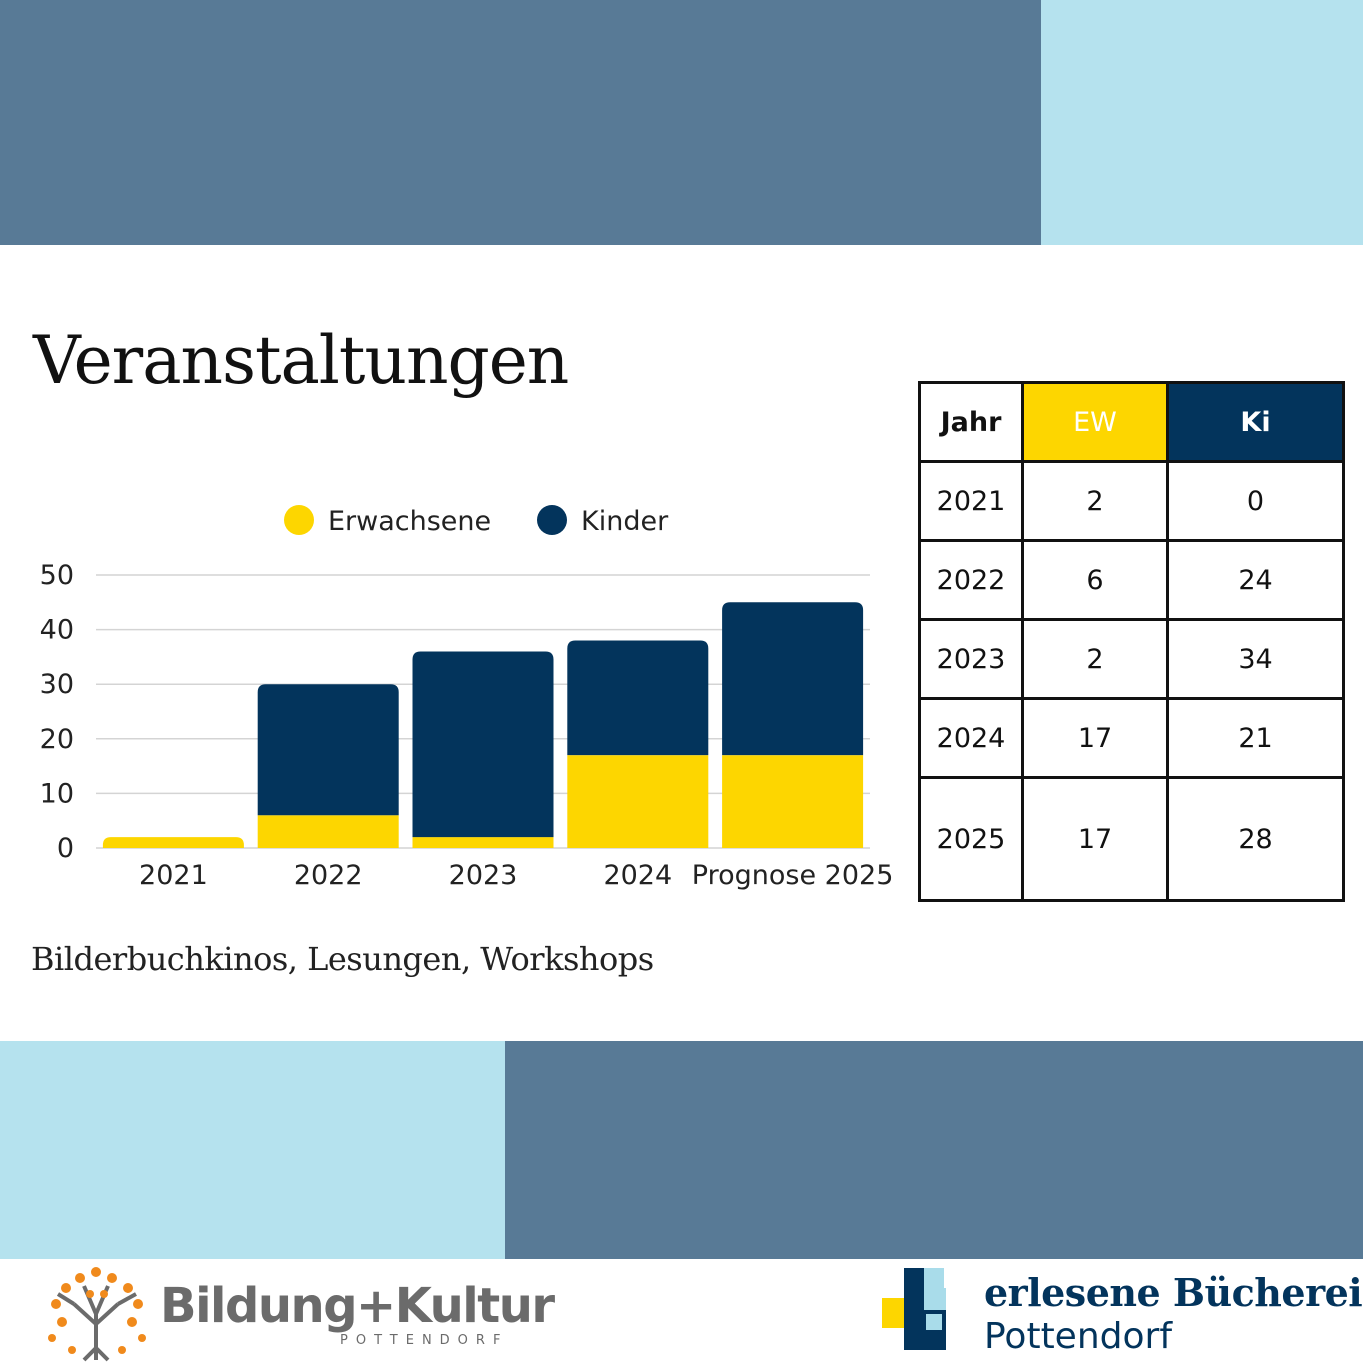 The height and width of the screenshot is (1372, 1363). I want to click on y-tick-label: 20, so click(57, 739).